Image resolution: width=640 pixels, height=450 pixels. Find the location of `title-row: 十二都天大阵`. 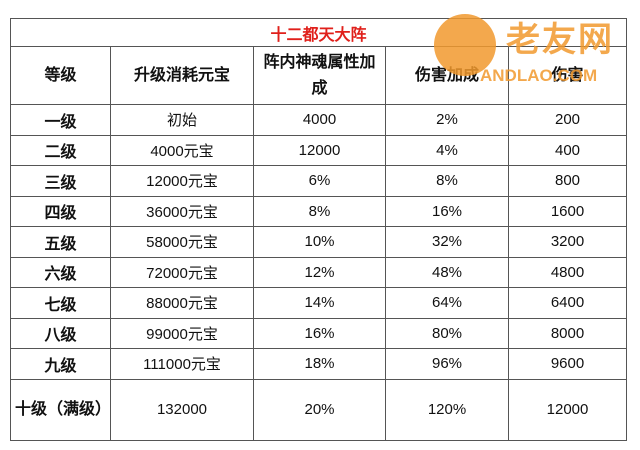

title-row: 十二都天大阵 is located at coordinates (318, 32).